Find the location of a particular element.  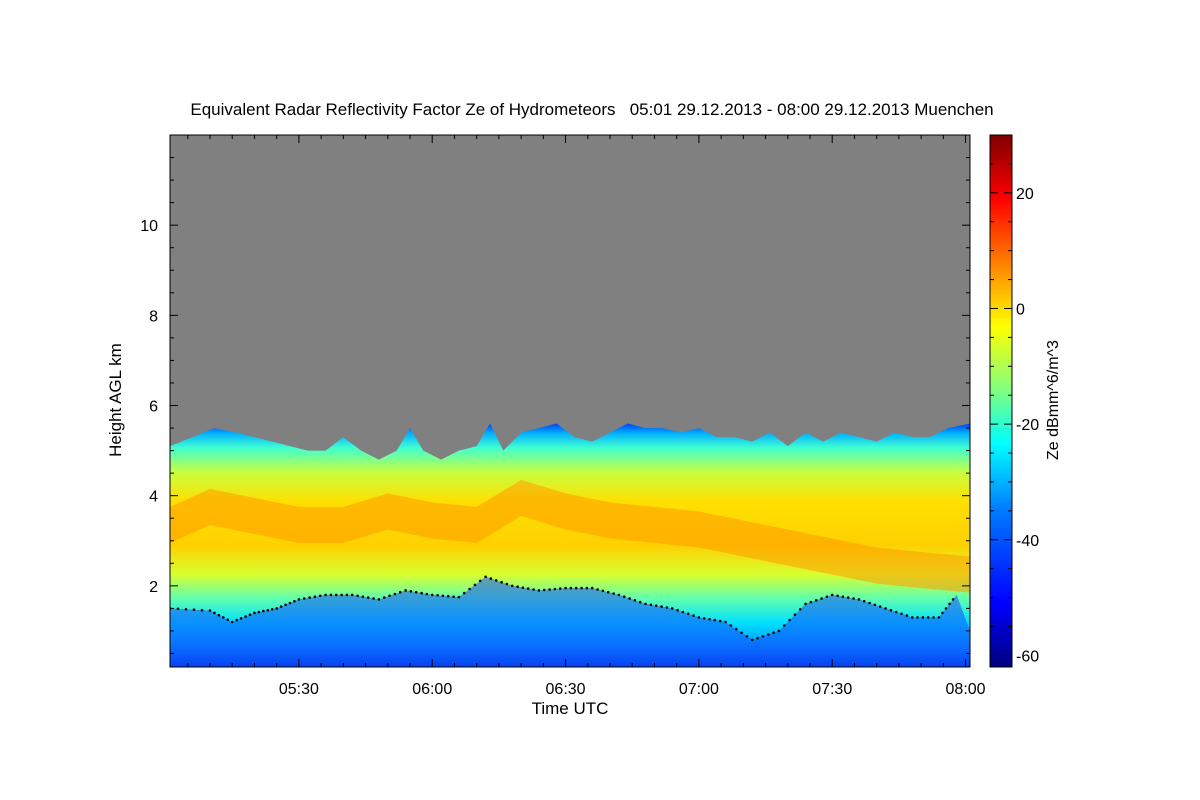

y-tick-label: 8 is located at coordinates (153, 316).